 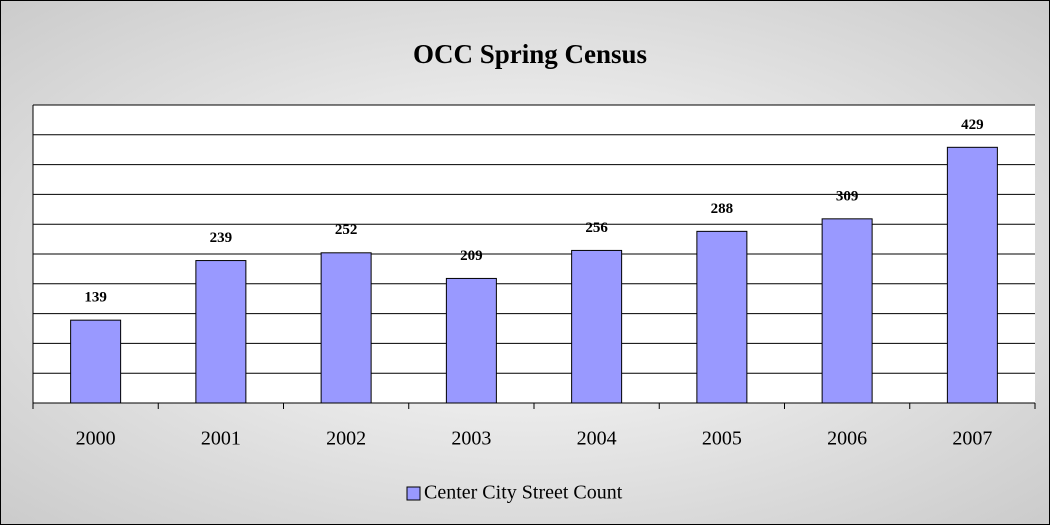 I want to click on x-tick-label: 2003, so click(x=471, y=439).